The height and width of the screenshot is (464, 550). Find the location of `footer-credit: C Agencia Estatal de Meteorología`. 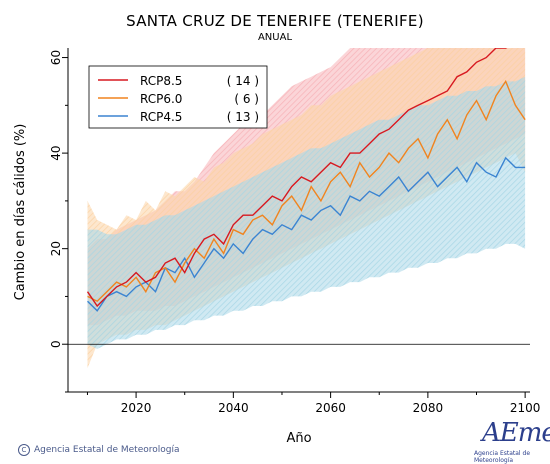

footer-credit: C Agencia Estatal de Meteorología is located at coordinates (99, 450).